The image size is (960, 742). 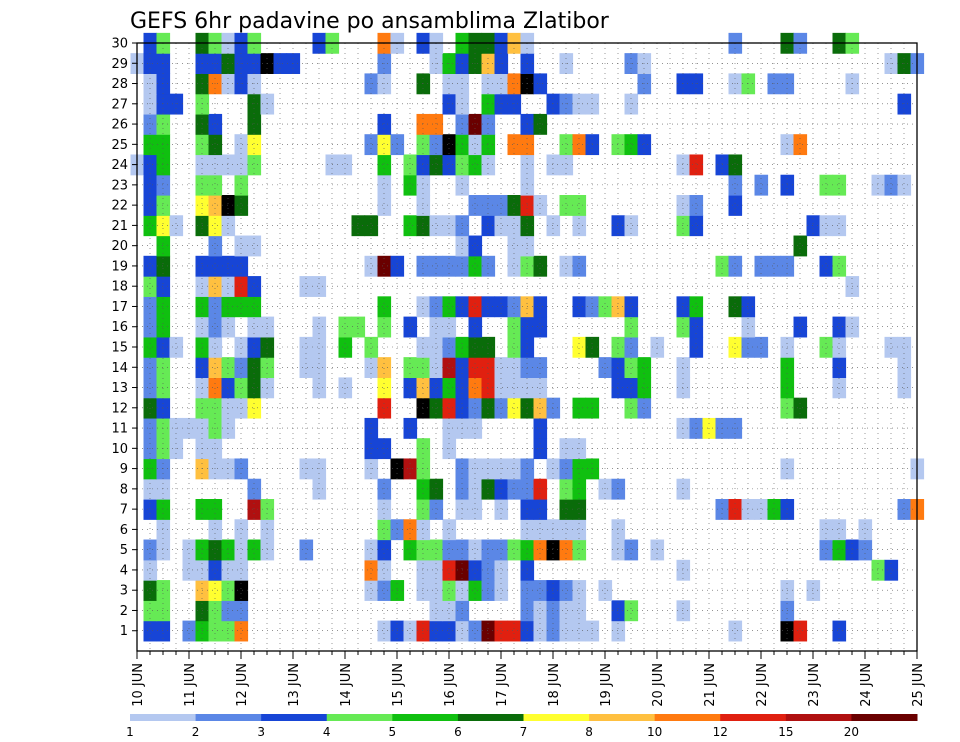 What do you see at coordinates (119, 206) in the screenshot?
I see `y-tick-label: 22` at bounding box center [119, 206].